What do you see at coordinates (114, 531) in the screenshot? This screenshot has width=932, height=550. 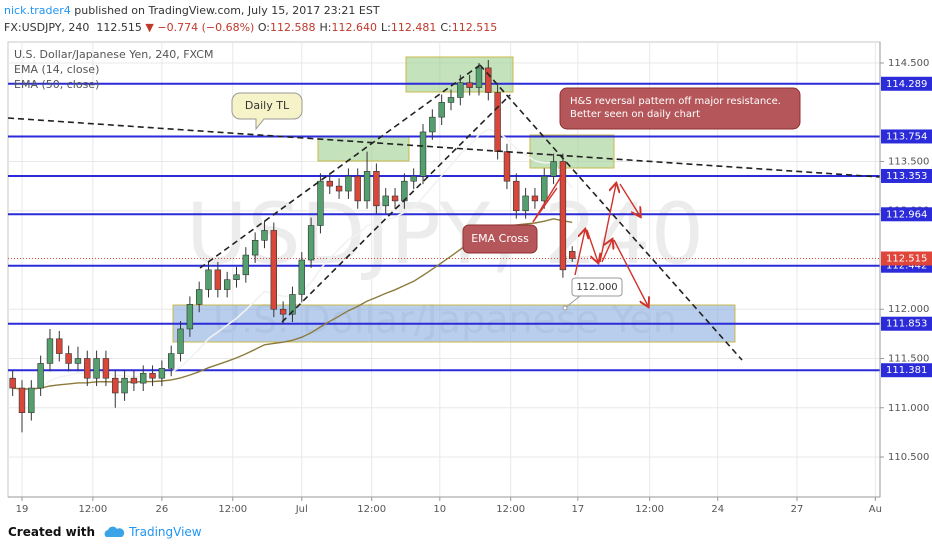 I see `logo` at bounding box center [114, 531].